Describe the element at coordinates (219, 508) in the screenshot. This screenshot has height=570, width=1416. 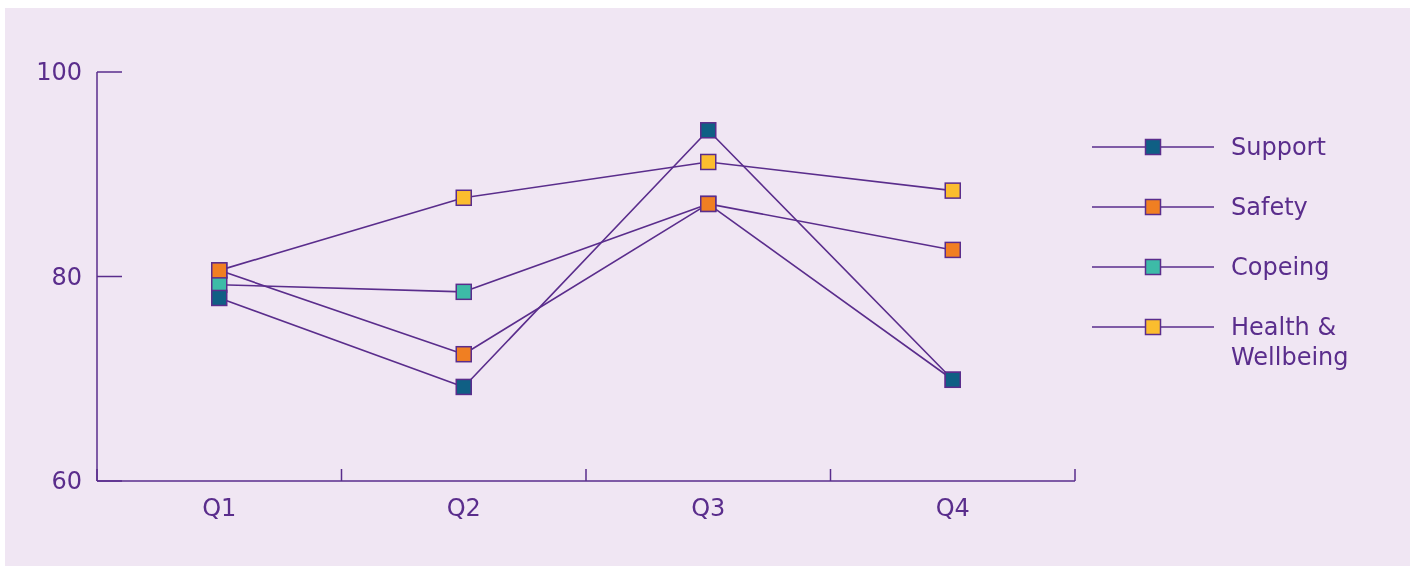
I see `x-tick-label: Q1` at that location.